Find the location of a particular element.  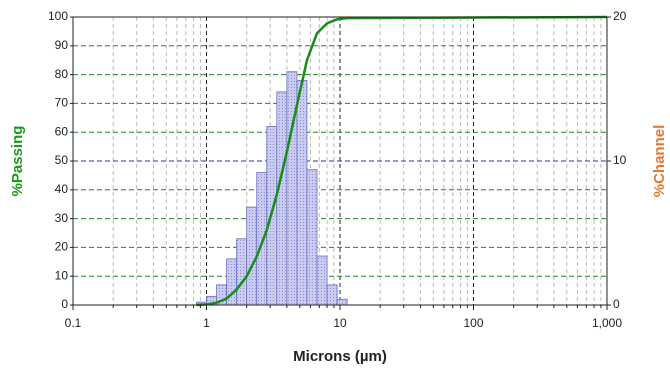

y-tick-label: 20 is located at coordinates (62, 247).